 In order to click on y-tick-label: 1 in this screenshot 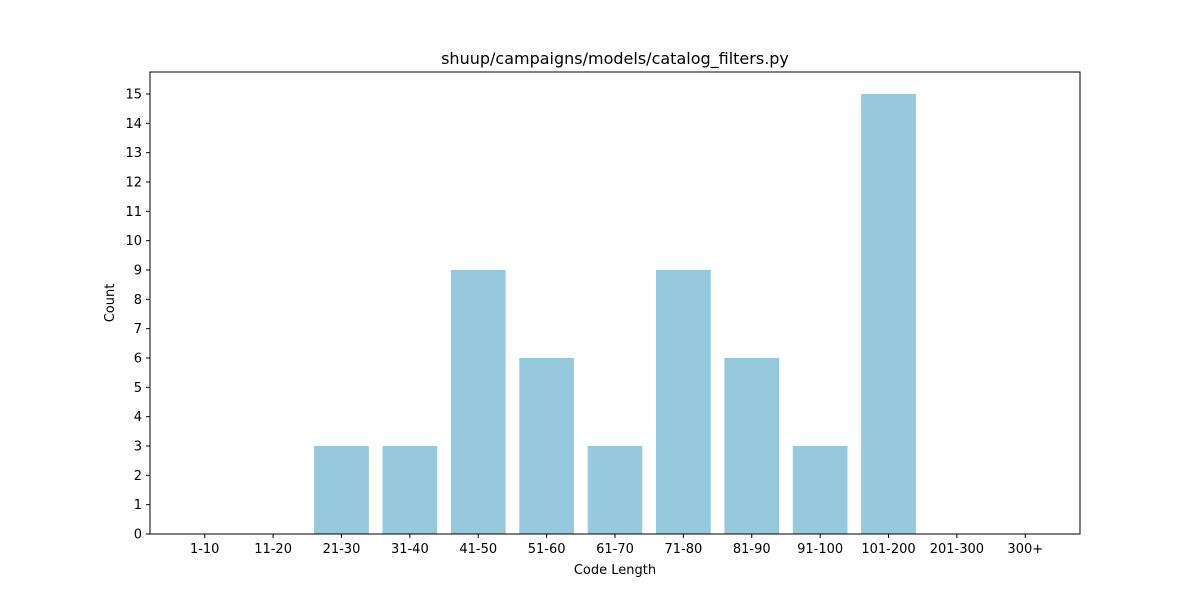, I will do `click(138, 505)`.